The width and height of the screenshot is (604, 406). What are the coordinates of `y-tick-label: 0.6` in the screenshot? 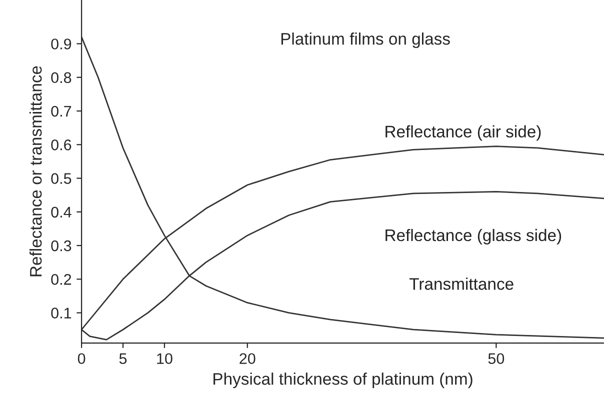 It's located at (61, 144).